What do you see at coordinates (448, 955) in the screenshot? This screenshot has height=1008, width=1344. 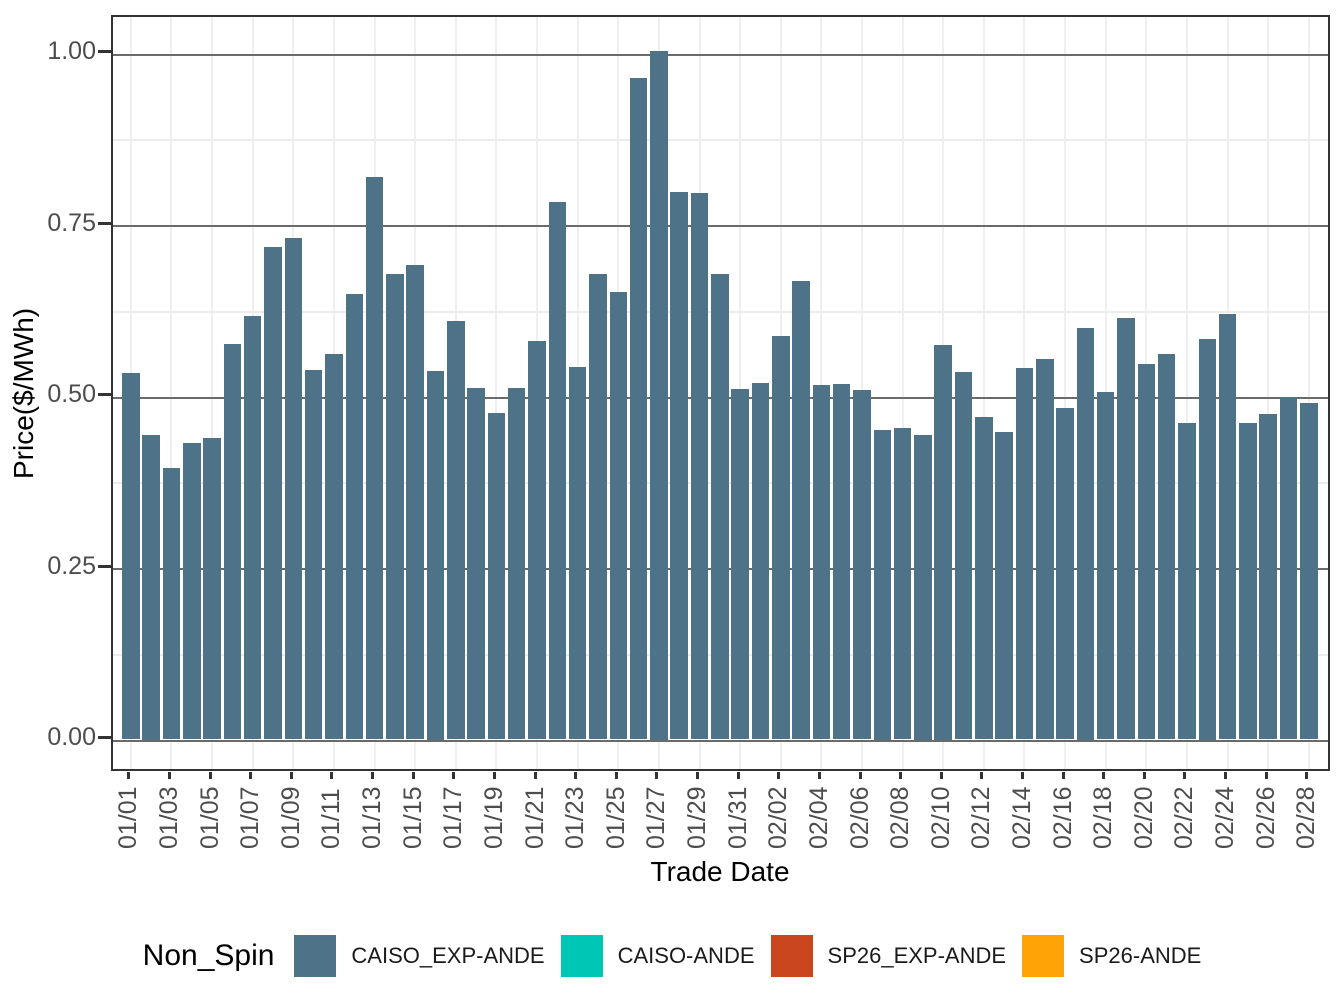 I see `legend-entry-label: CAISO_EXP-ANDE` at bounding box center [448, 955].